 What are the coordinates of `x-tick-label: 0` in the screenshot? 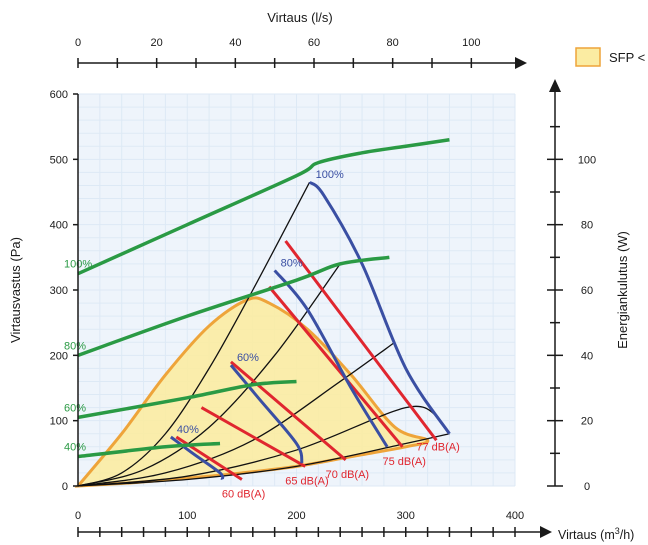 It's located at (78, 516).